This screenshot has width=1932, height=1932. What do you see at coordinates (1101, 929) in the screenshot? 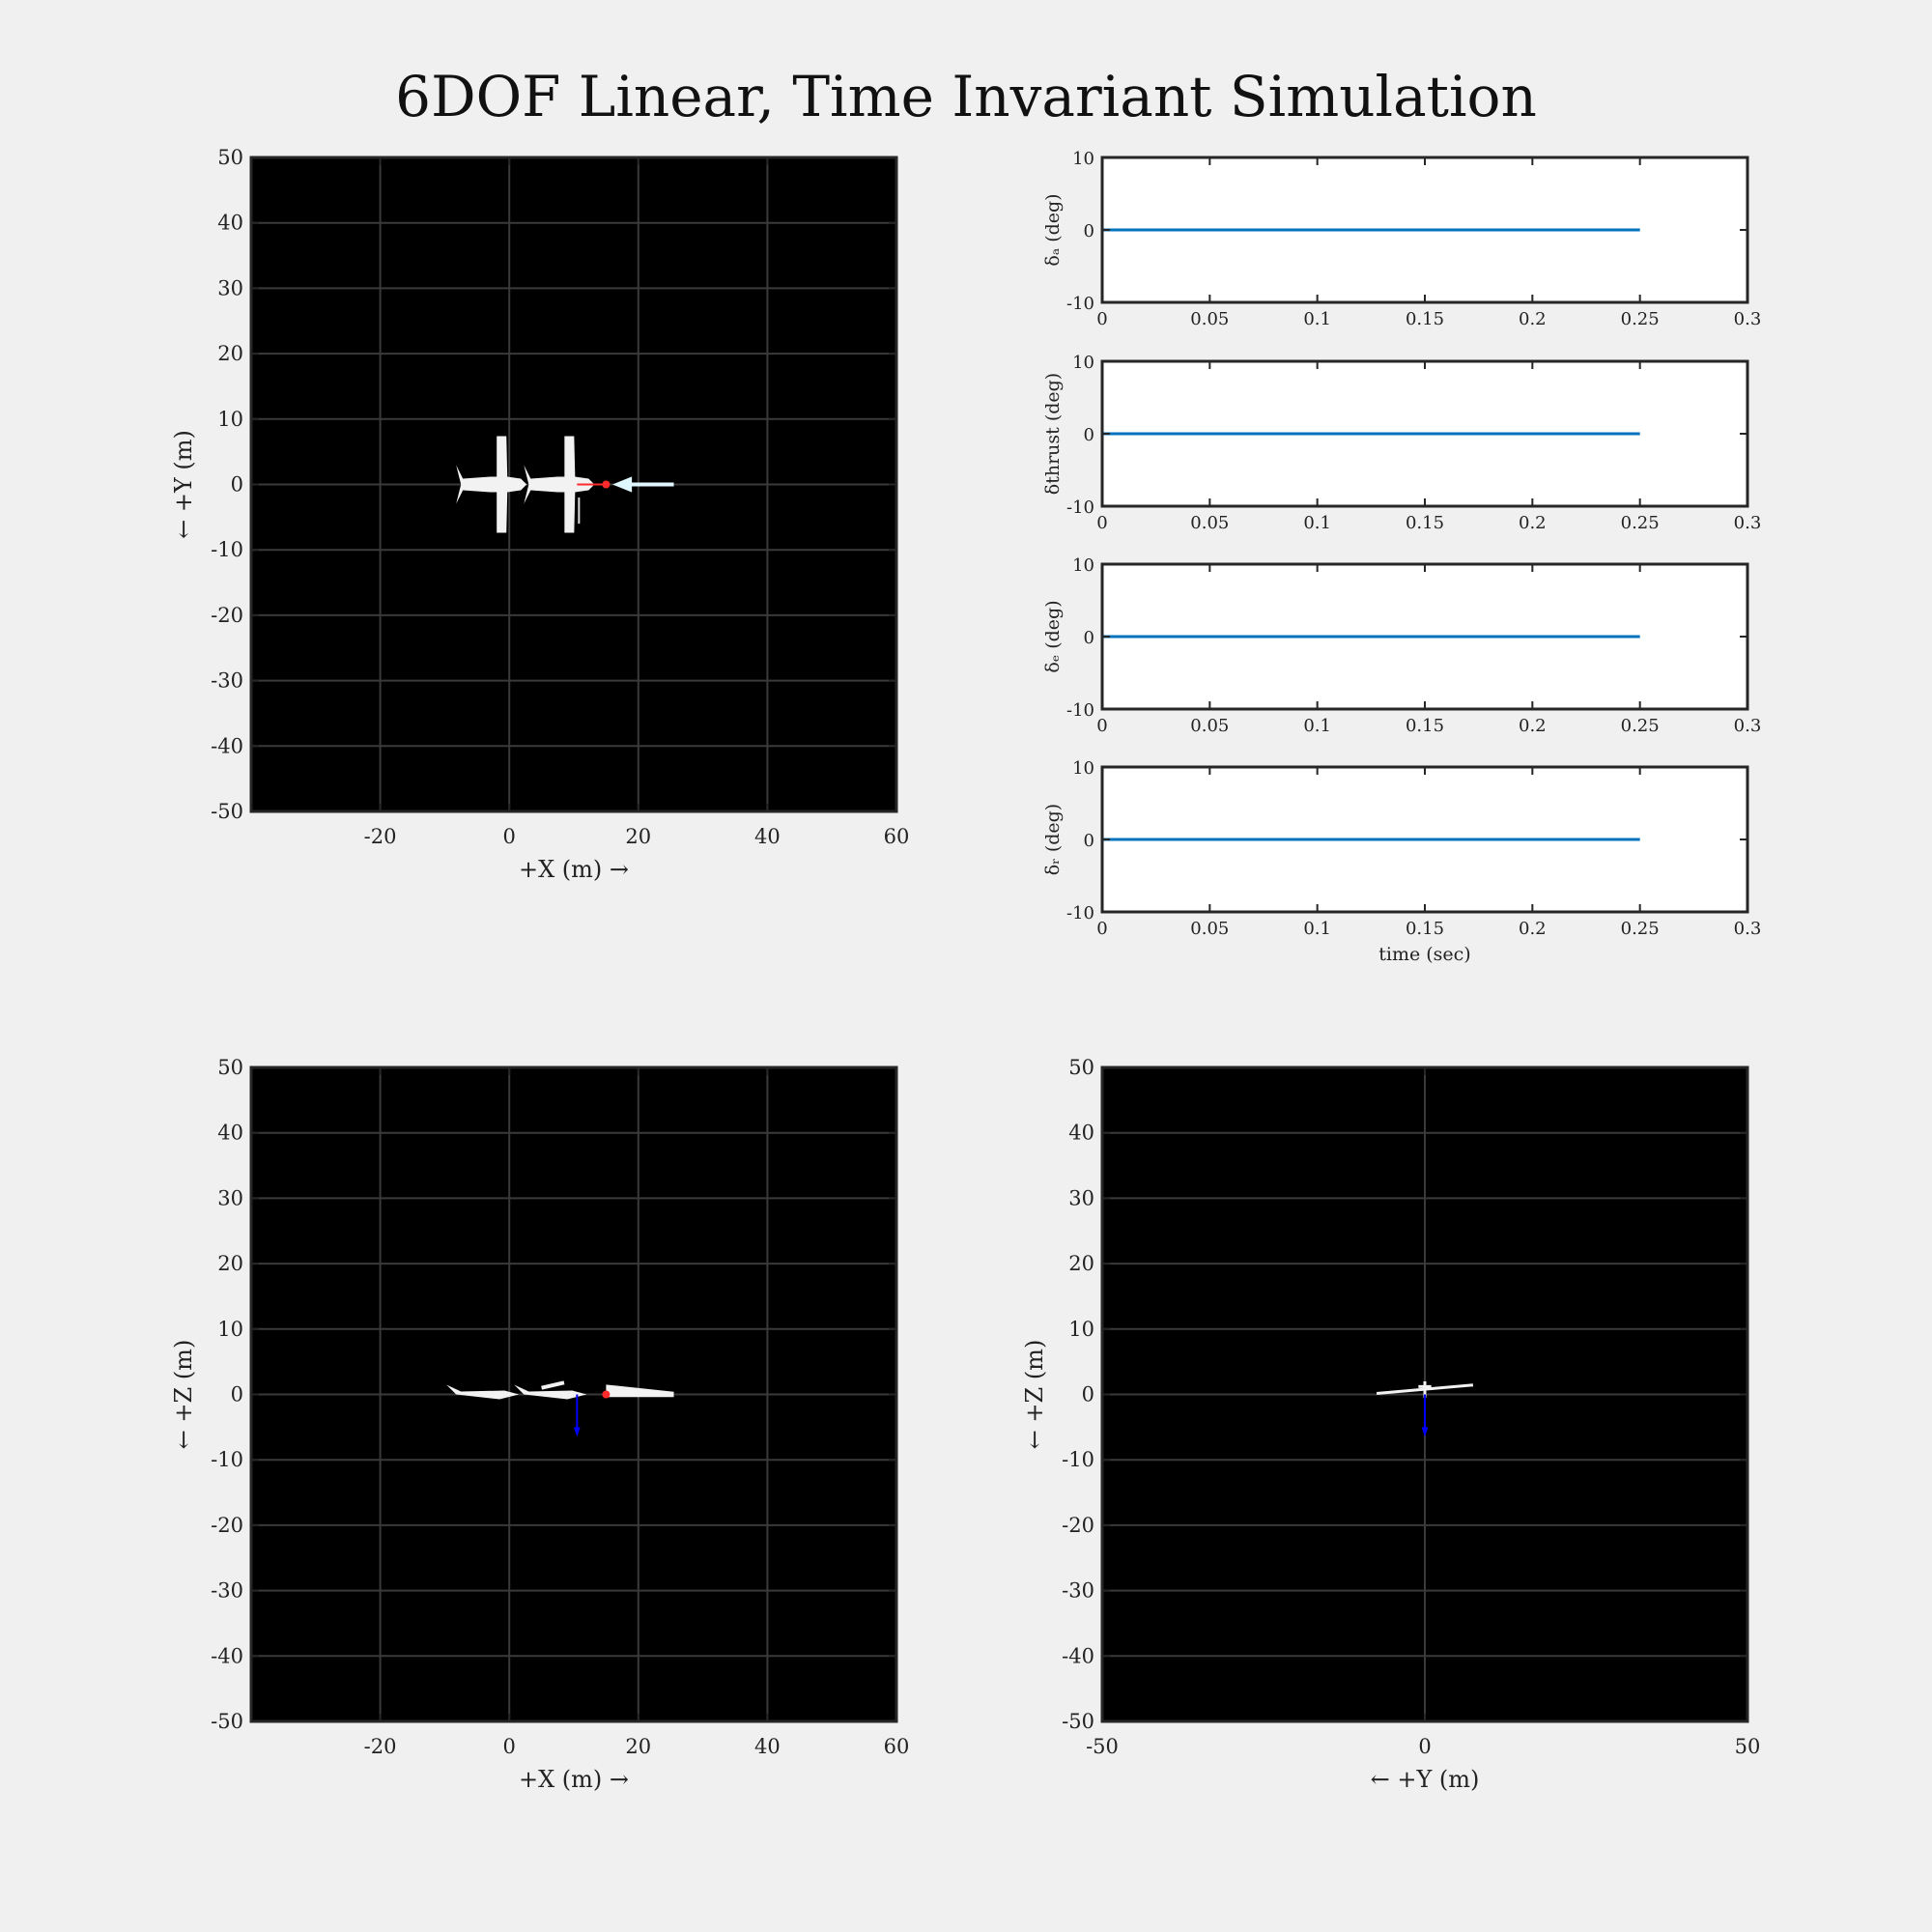
I see `delta-r-xtick-label: 0` at bounding box center [1101, 929].